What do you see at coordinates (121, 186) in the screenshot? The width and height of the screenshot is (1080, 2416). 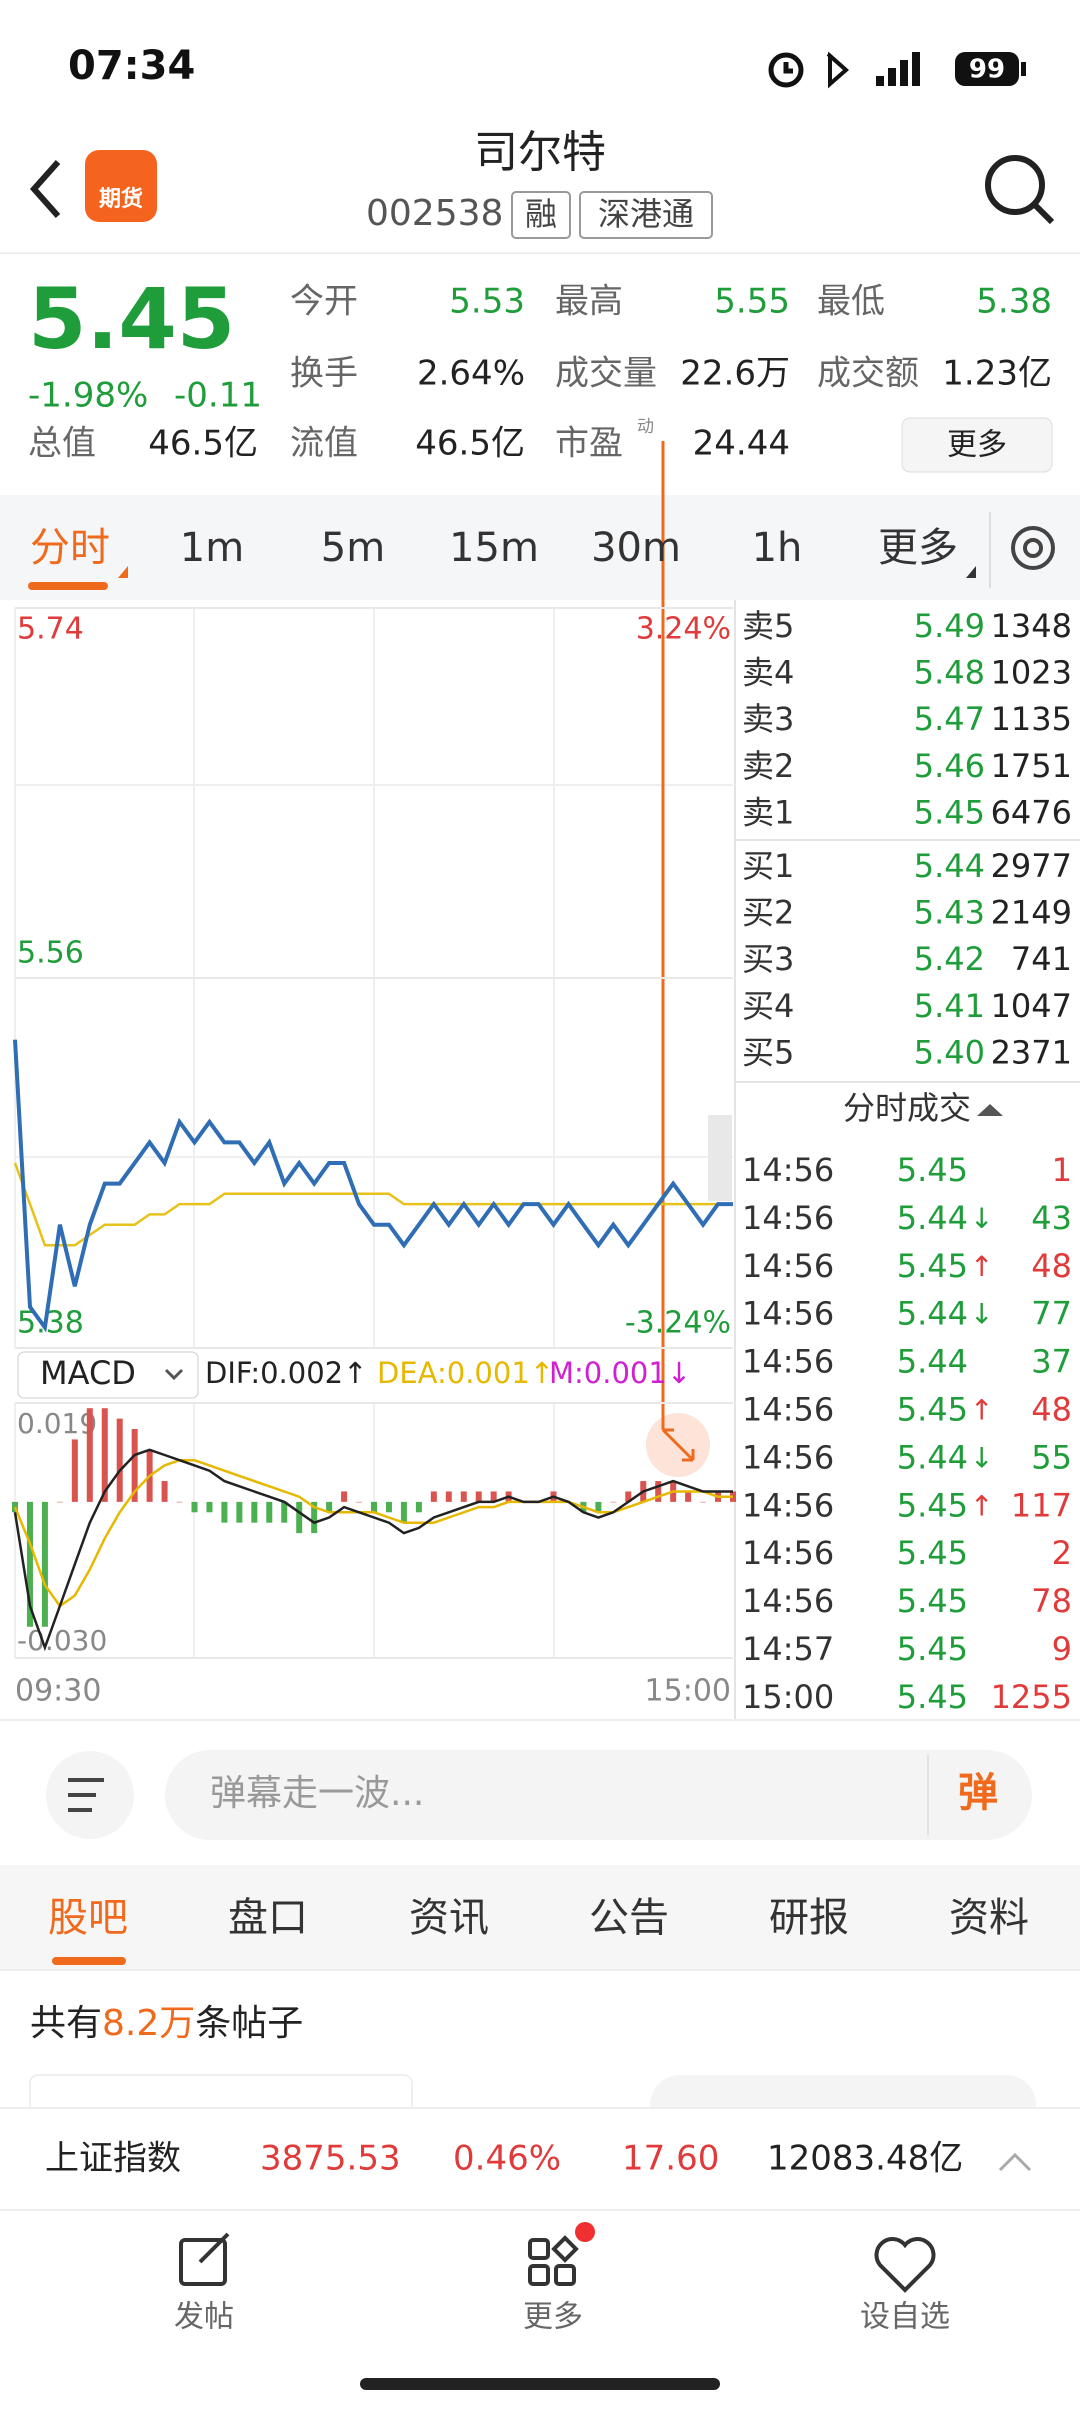 I see `app-logo` at bounding box center [121, 186].